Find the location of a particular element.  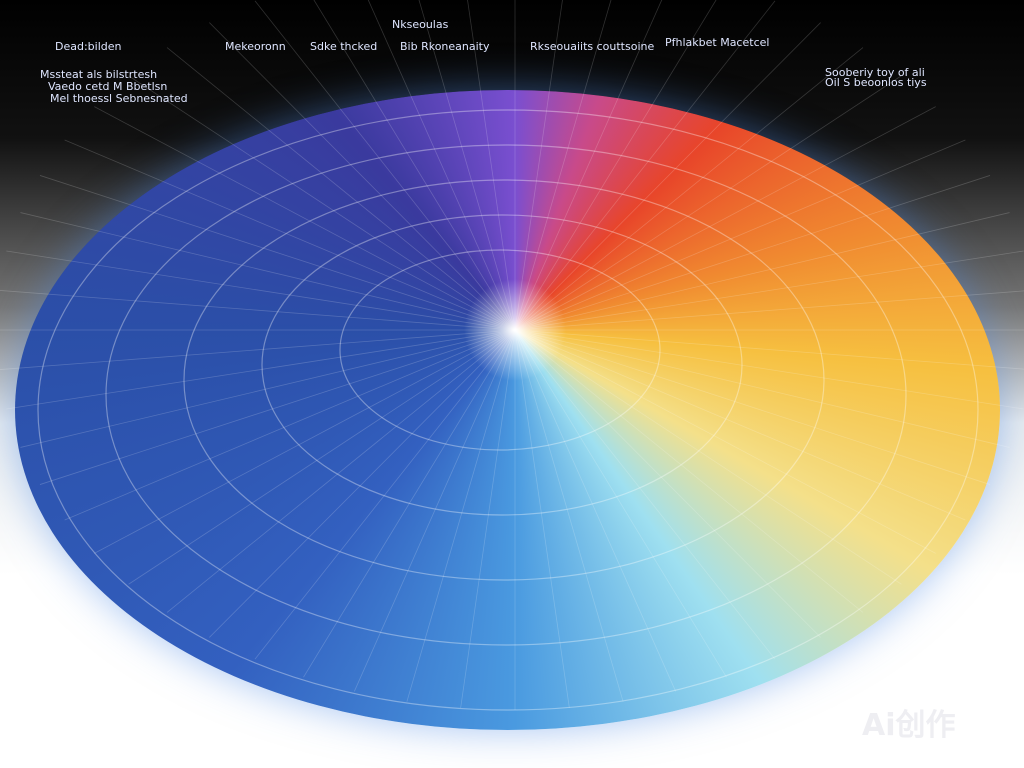

label: Mel thoessl Sebnesnated is located at coordinates (119, 98).